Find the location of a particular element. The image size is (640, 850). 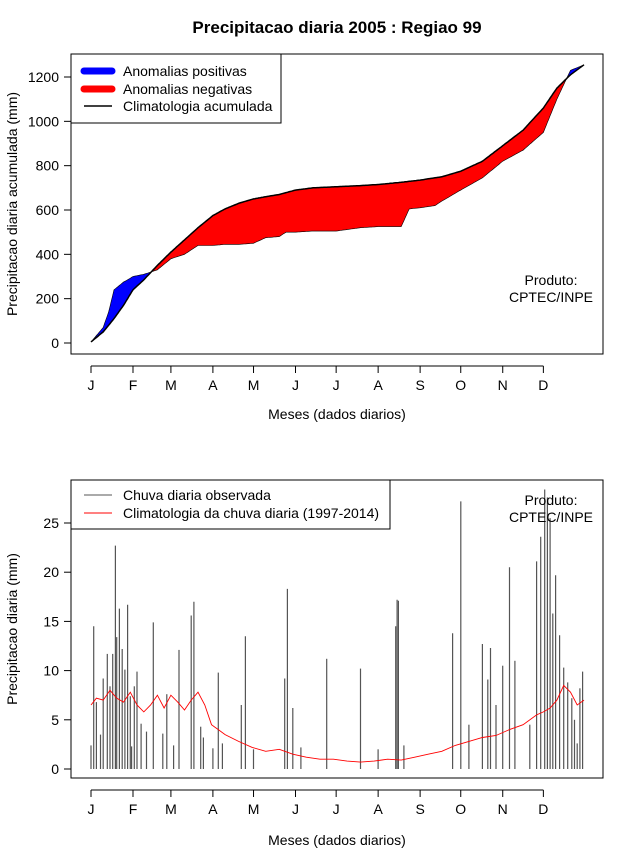

y-tick-label-bottom-4: 20 is located at coordinates (51, 572).